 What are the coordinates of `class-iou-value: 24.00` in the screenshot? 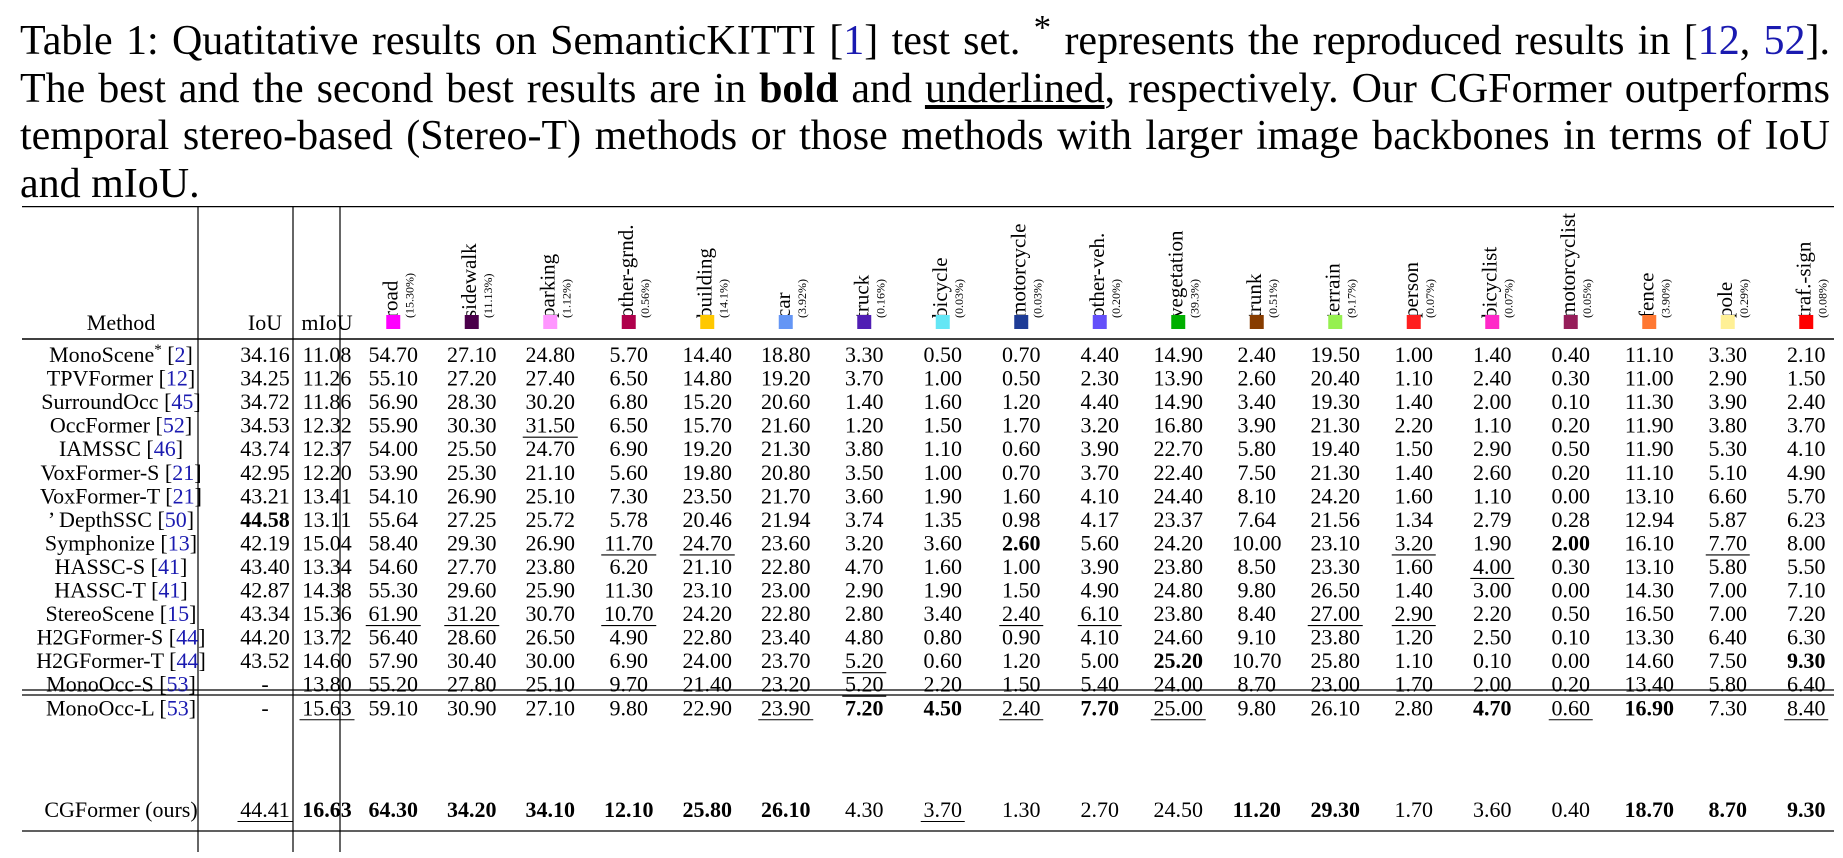 It's located at (1179, 684).